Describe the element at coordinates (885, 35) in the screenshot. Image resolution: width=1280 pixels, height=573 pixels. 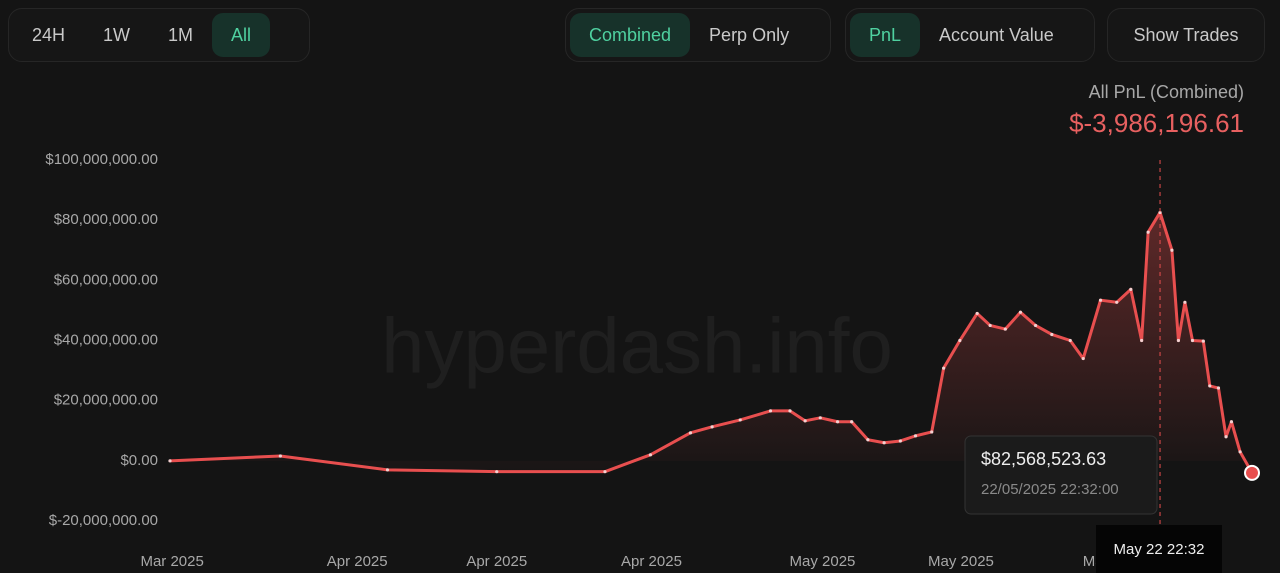
I see `toggle-button: PnL` at that location.